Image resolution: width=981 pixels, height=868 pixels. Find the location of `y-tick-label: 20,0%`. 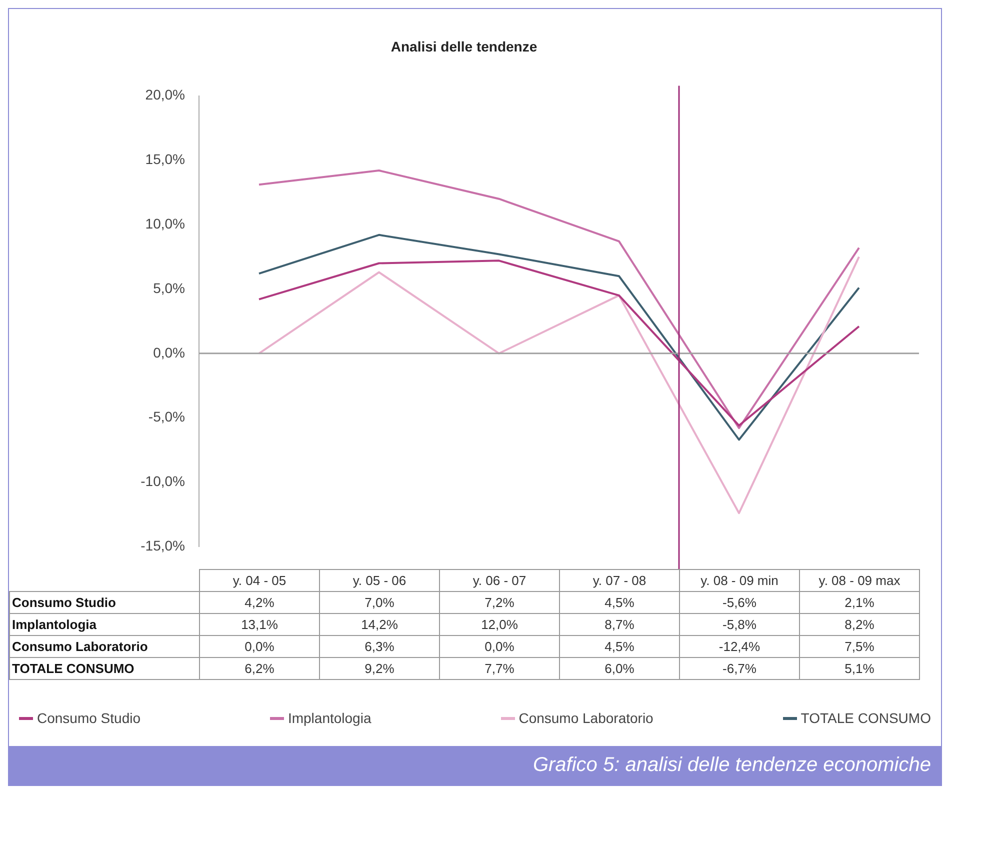

y-tick-label: 20,0% is located at coordinates (165, 94).